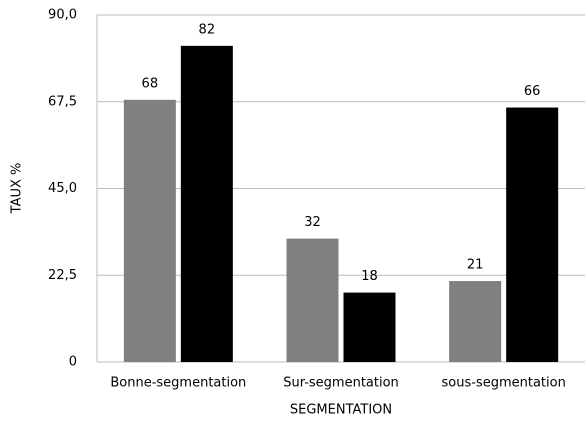  Describe the element at coordinates (532, 91) in the screenshot. I see `data-label: 66` at that location.